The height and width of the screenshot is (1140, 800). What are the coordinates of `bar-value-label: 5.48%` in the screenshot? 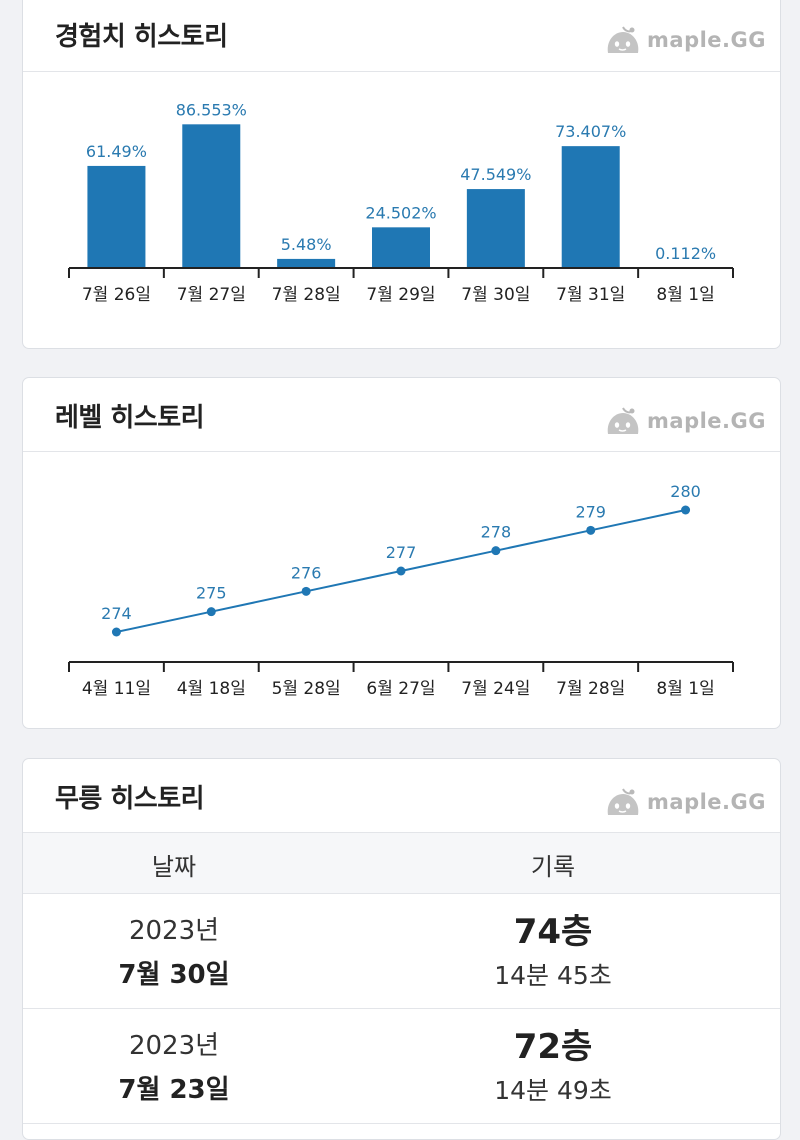 It's located at (306, 244).